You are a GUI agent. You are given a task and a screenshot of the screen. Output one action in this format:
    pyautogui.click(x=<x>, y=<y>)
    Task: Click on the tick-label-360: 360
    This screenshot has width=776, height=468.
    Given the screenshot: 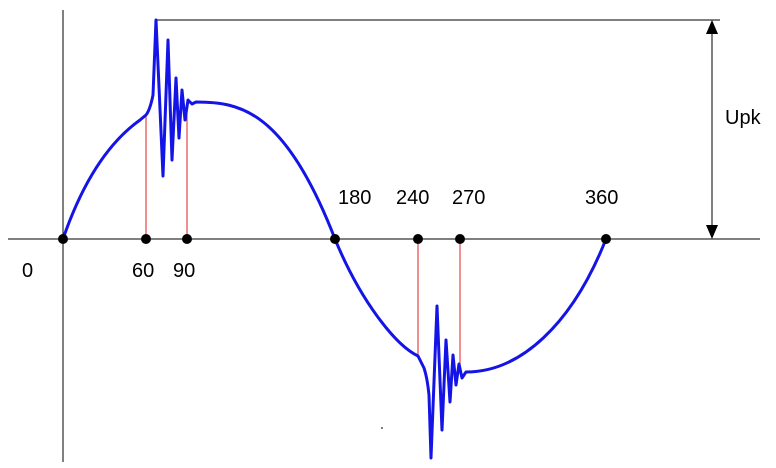 What is the action you would take?
    pyautogui.click(x=601, y=198)
    